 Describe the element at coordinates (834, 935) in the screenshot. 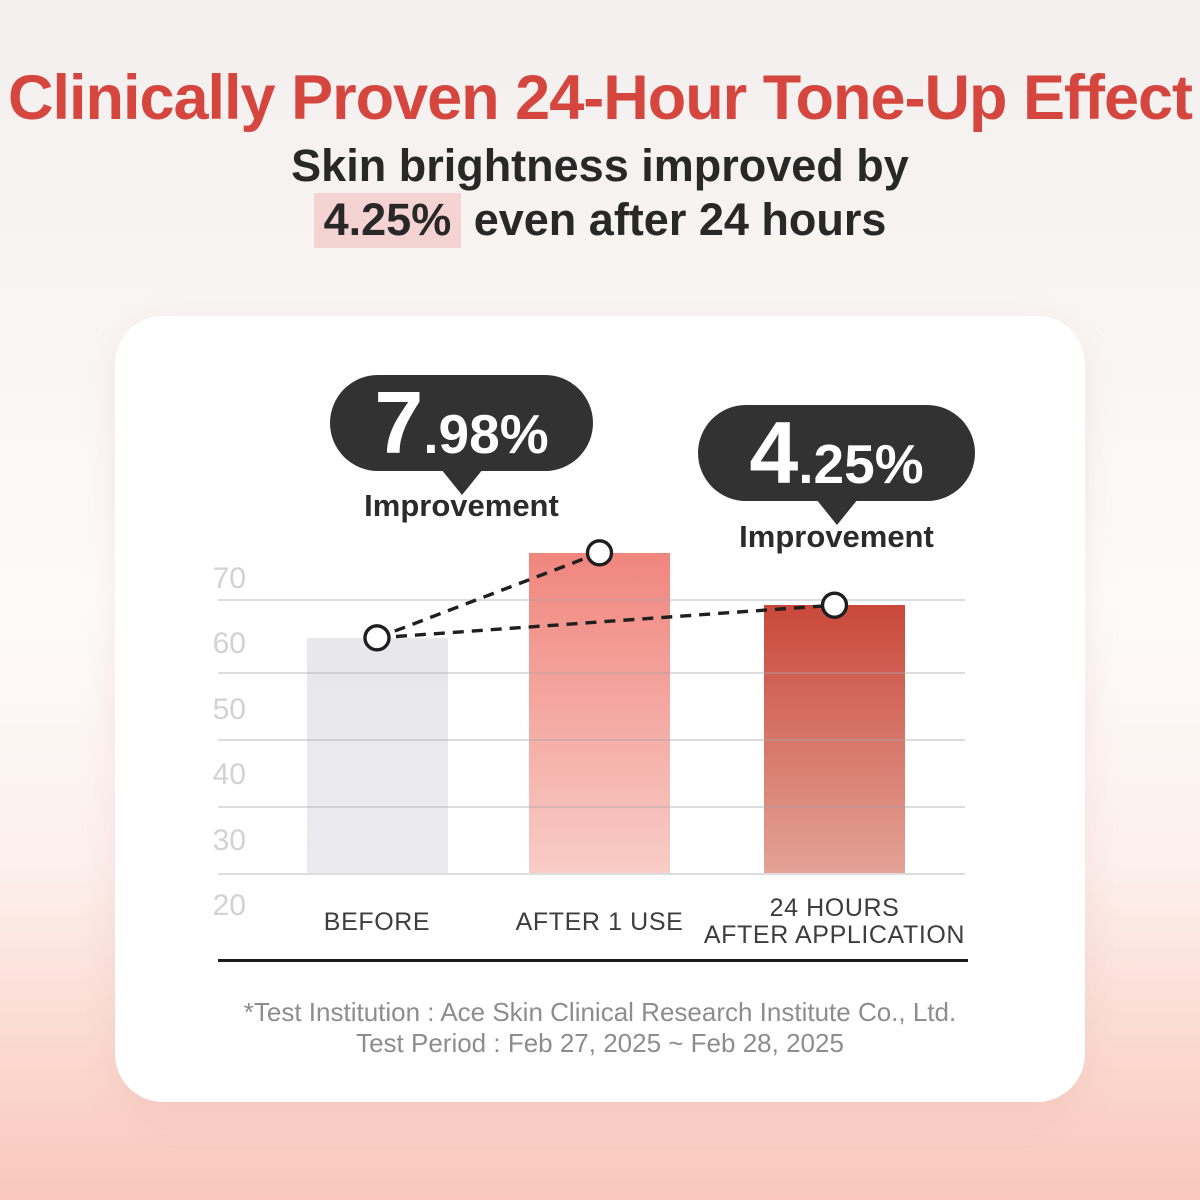

I see `x-axis-category-line: AFTER APPLICATION` at that location.